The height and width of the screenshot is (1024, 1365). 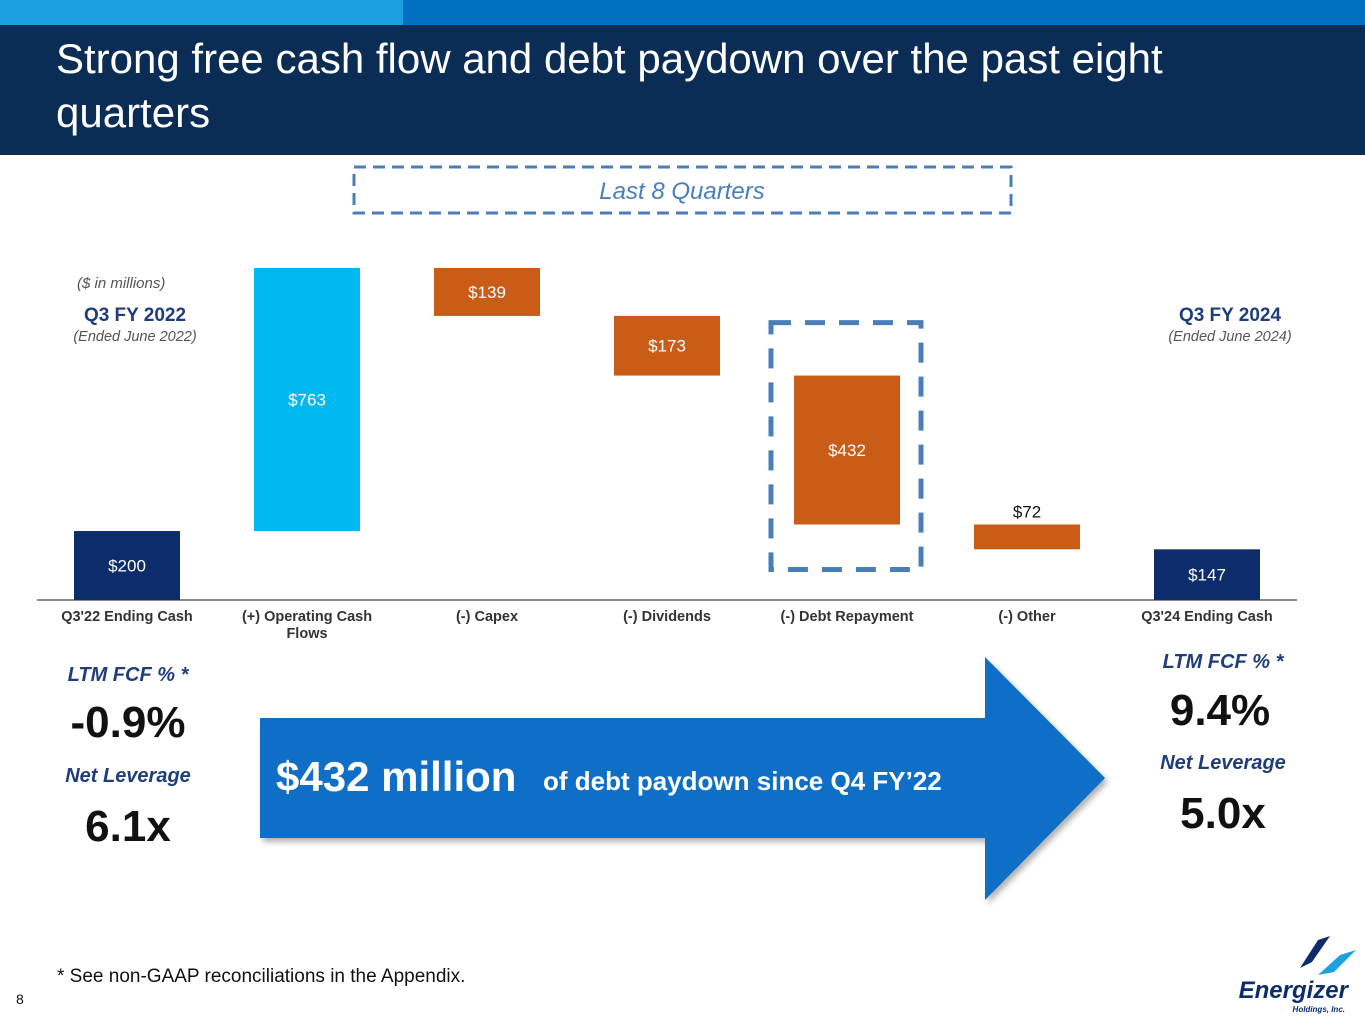 What do you see at coordinates (847, 617) in the screenshot?
I see `x-tick-label: (-) Debt Repayment` at bounding box center [847, 617].